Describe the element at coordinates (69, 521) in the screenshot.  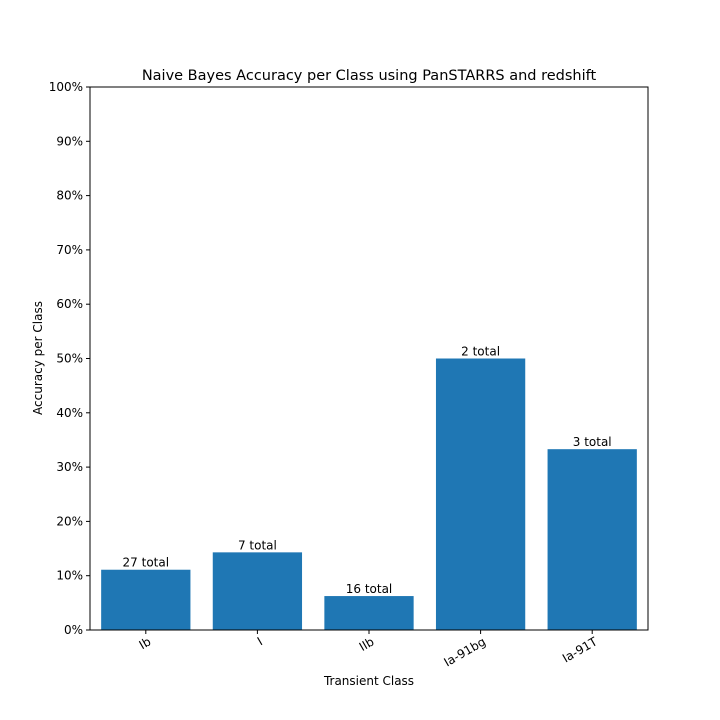
I see `y-tick-label: 20%` at that location.